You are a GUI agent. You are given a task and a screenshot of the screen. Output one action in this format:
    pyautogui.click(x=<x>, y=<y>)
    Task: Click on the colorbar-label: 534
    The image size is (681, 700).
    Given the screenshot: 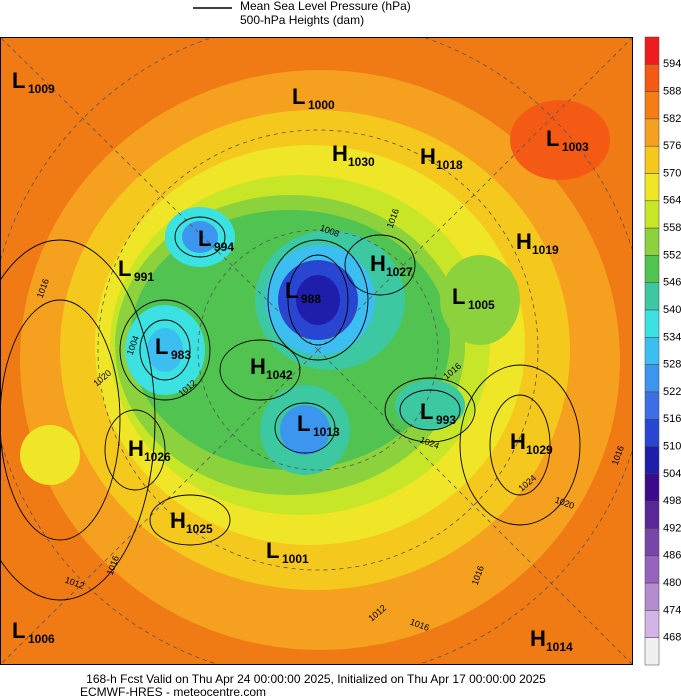 What is the action you would take?
    pyautogui.click(x=672, y=337)
    